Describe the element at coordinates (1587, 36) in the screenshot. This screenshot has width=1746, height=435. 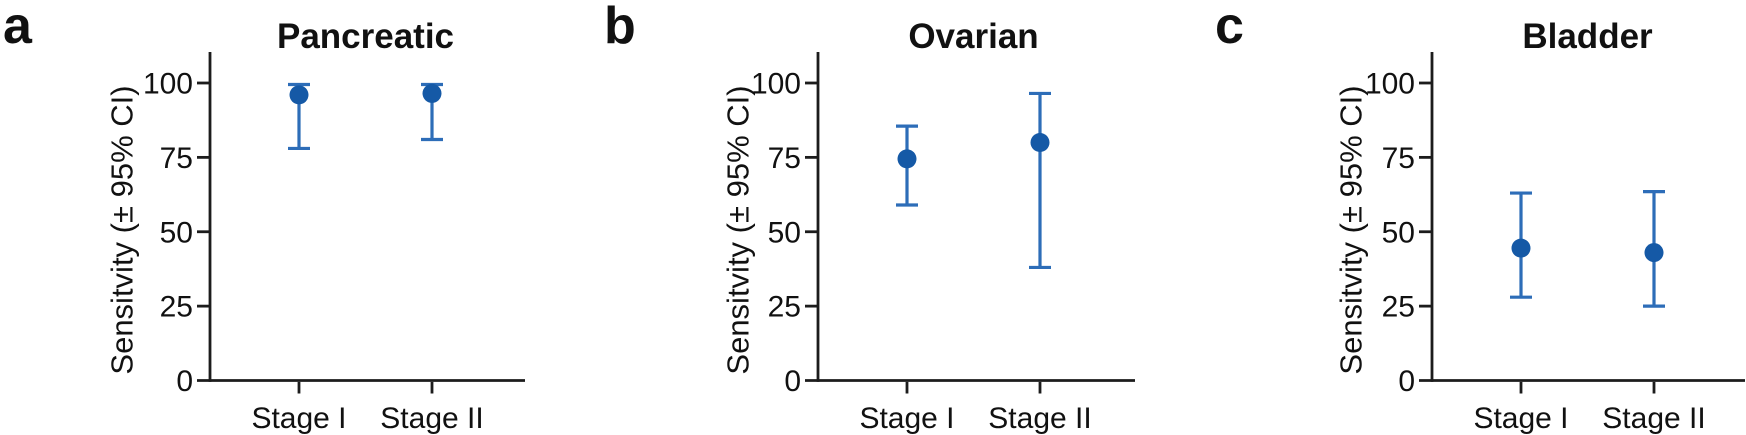
I see `chart-title-bladder: Bladder` at that location.